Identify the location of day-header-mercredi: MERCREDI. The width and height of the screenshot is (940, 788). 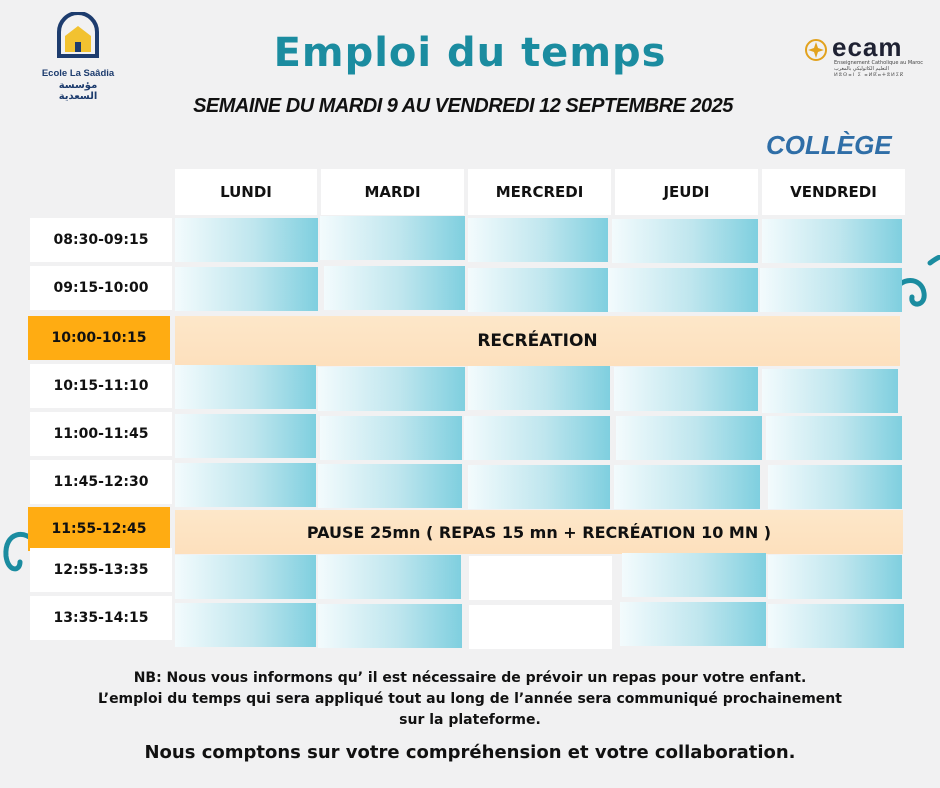
(539, 192).